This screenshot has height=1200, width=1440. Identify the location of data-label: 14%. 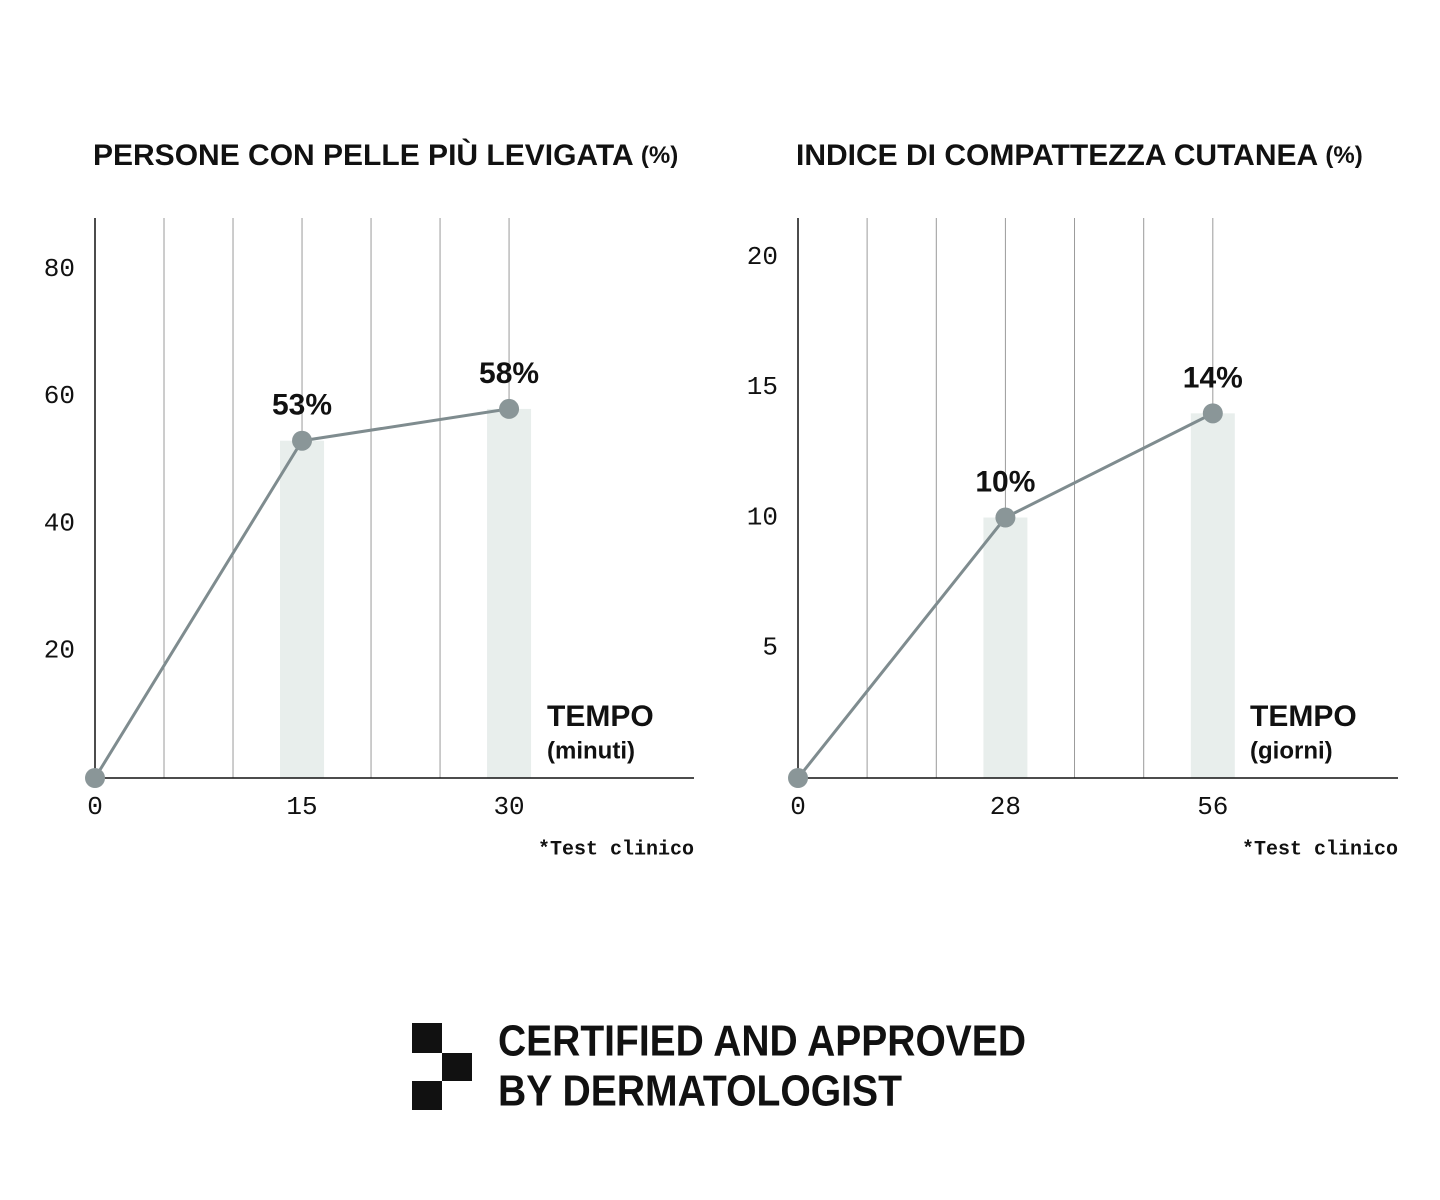
(1213, 377).